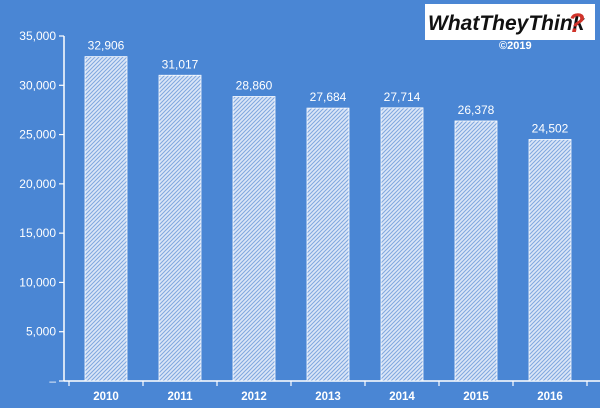 The width and height of the screenshot is (600, 408). What do you see at coordinates (476, 110) in the screenshot?
I see `value-label-2015: 26,378` at bounding box center [476, 110].